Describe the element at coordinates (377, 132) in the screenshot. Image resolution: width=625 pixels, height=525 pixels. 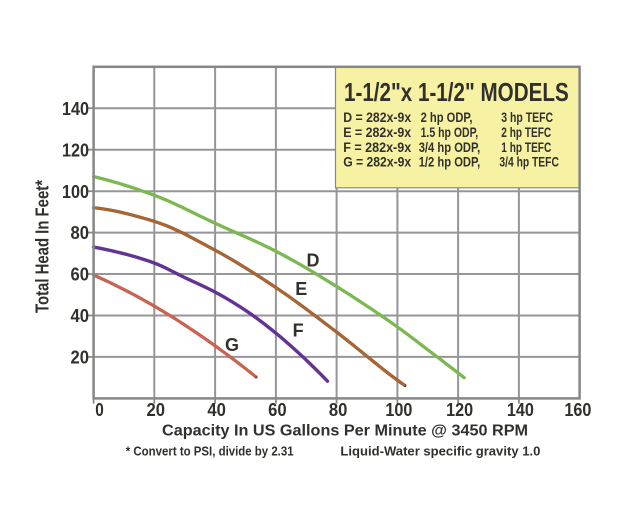
I see `svg-text: E = 282x-9x` at that location.